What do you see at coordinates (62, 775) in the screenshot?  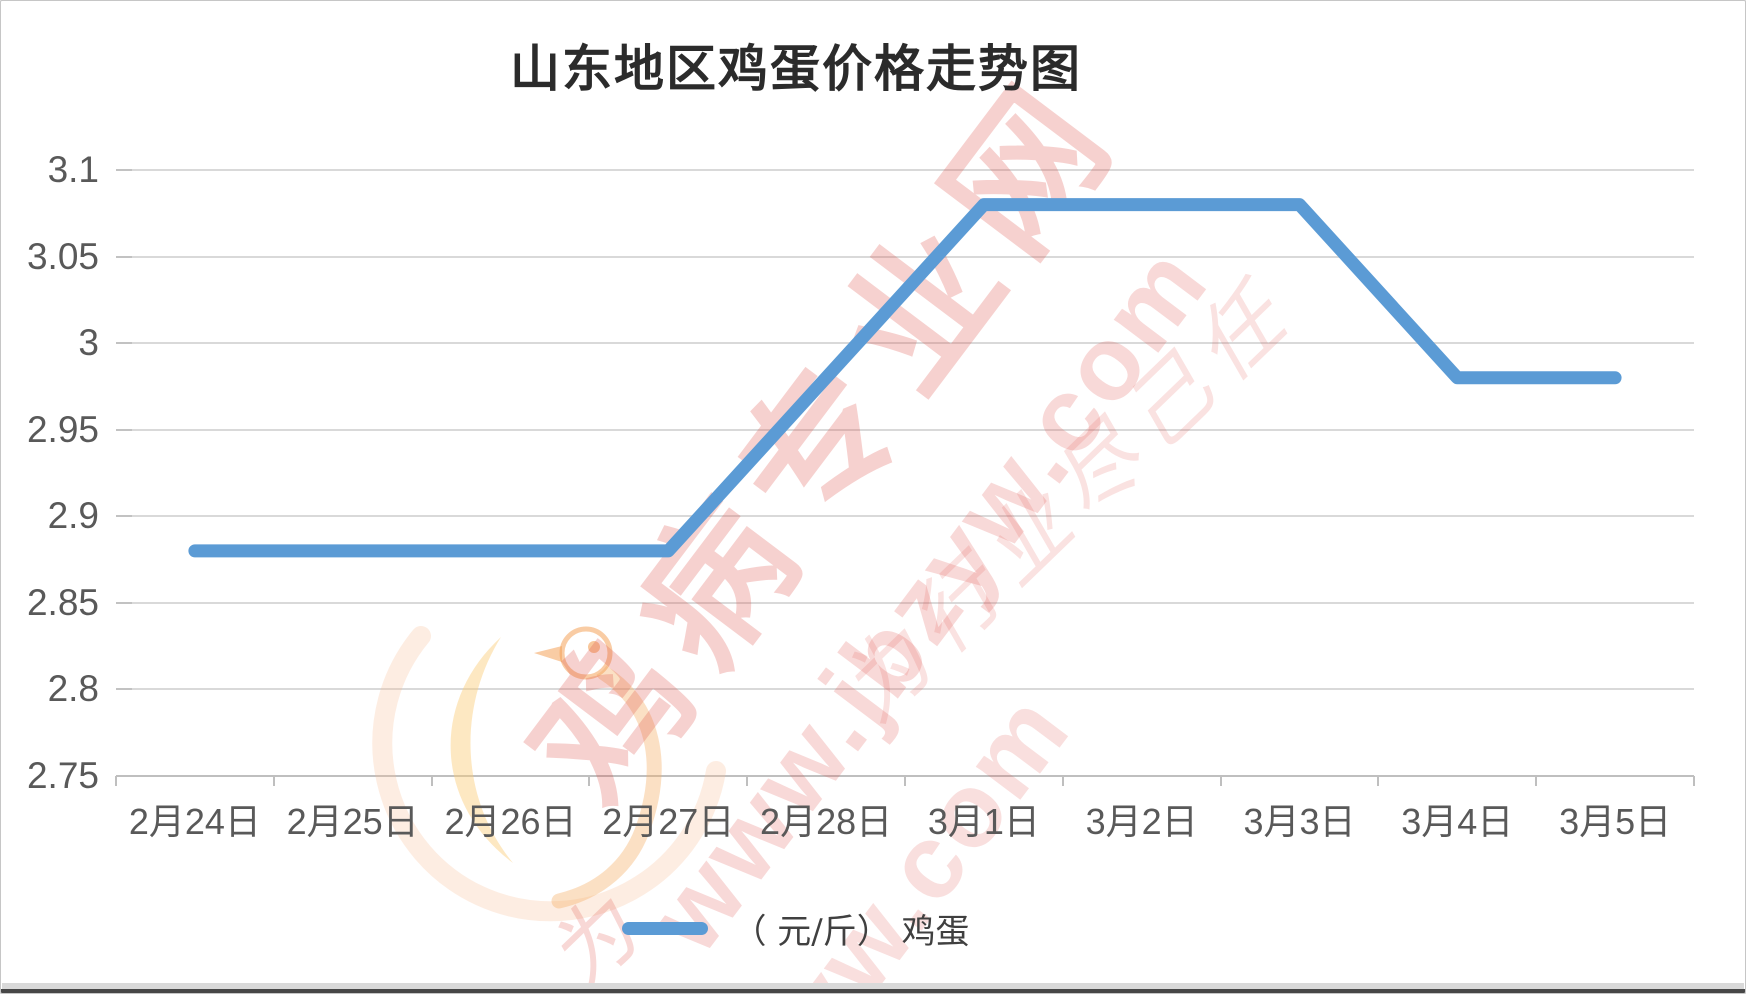 I see `y-axis-label: 2.75` at bounding box center [62, 775].